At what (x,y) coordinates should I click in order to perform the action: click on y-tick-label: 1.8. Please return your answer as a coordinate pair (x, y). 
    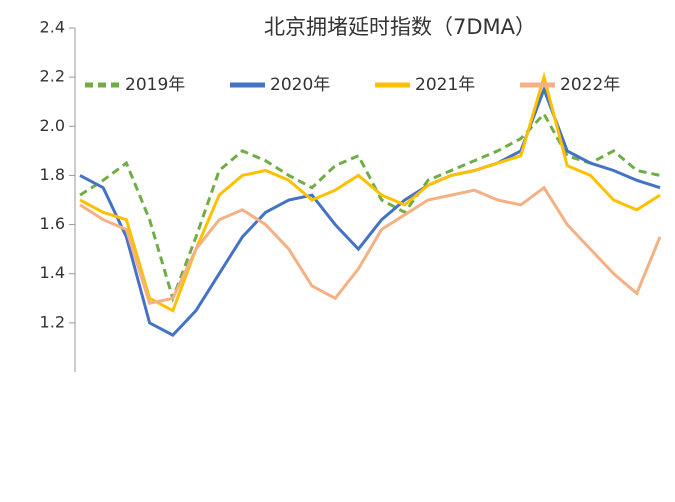
    Looking at the image, I should click on (52, 174).